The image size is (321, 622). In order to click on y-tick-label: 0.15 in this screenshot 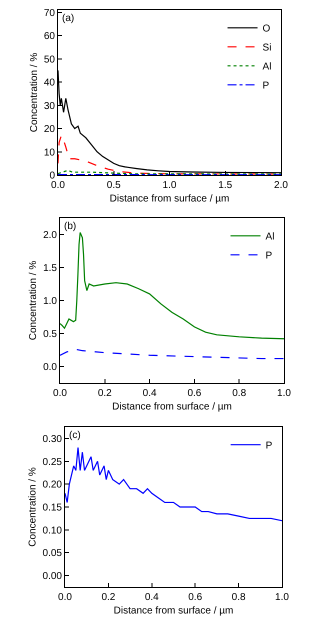, I will do `click(52, 508)`.